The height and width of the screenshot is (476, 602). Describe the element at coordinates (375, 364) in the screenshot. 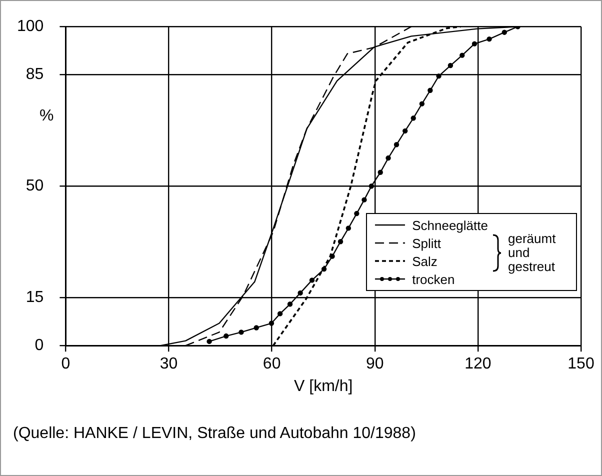

I see `x-tick-label: 90` at that location.